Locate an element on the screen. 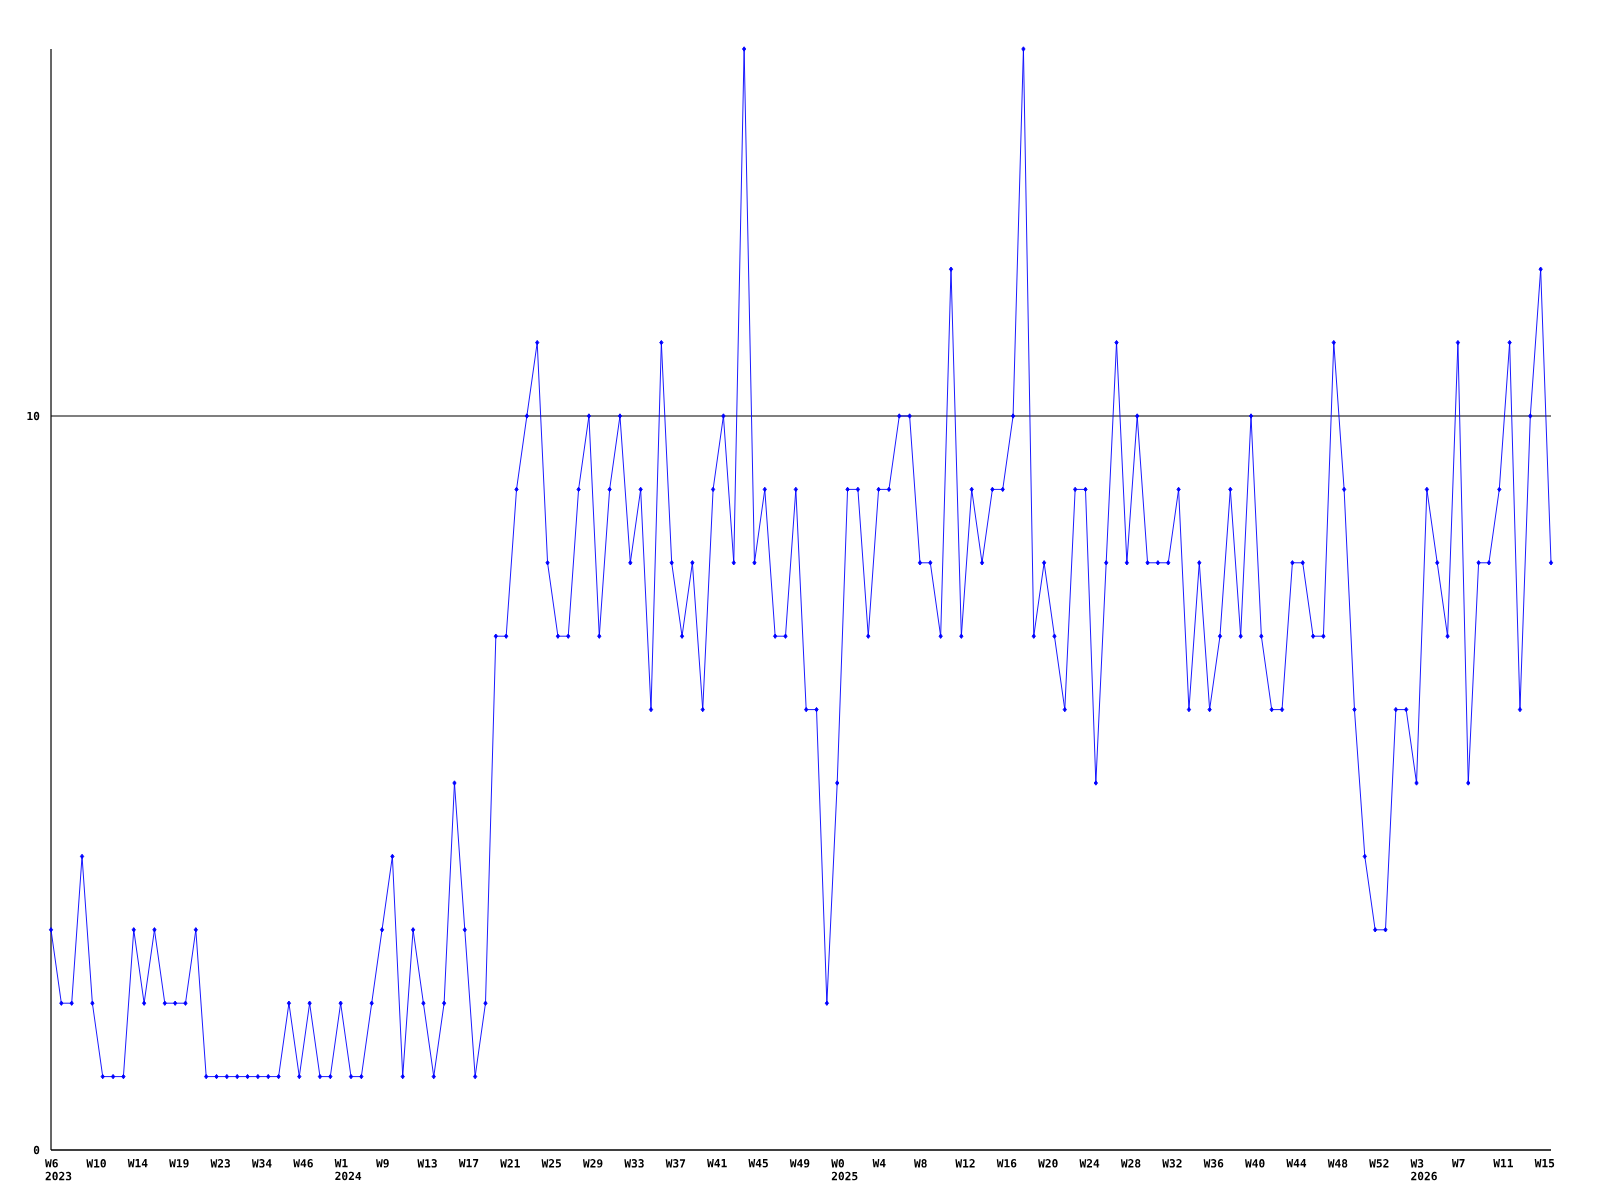 The image size is (1600, 1200). x-tick-label: W29 is located at coordinates (592, 1163).